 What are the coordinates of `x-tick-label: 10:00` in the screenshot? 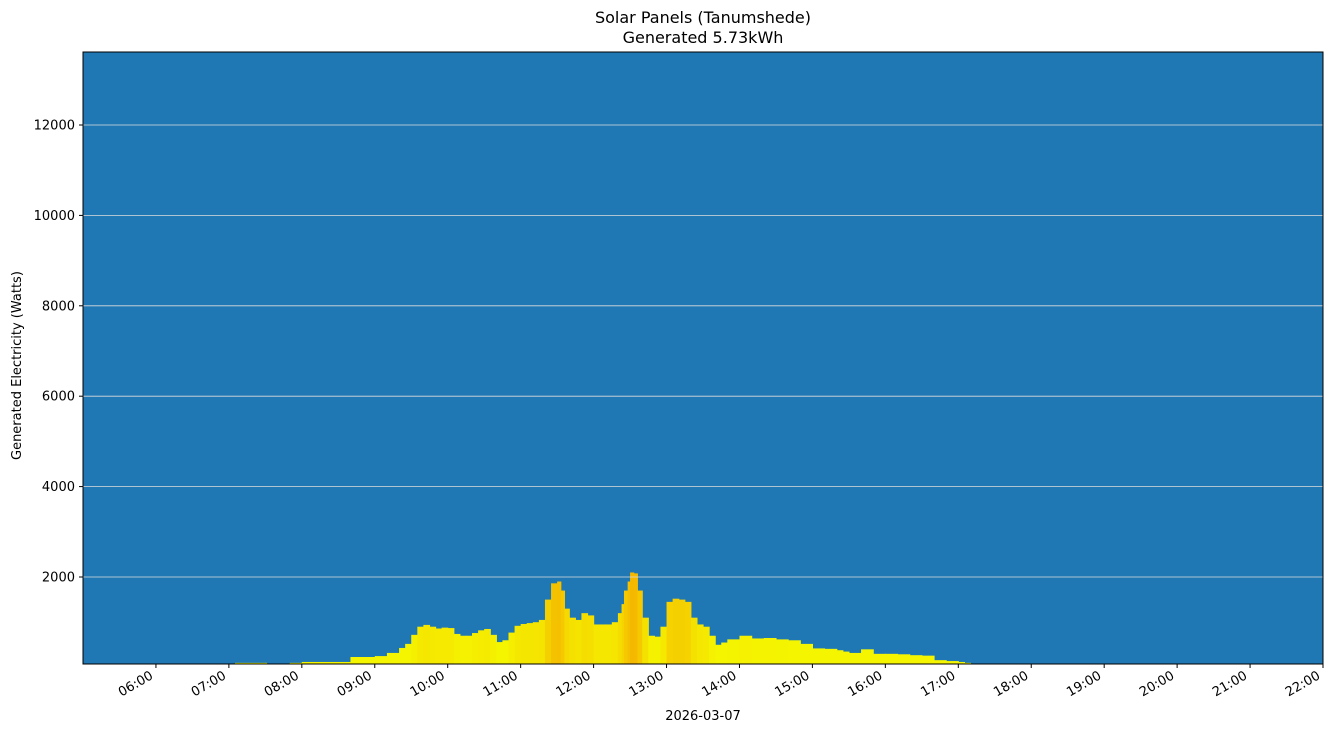 It's located at (428, 684).